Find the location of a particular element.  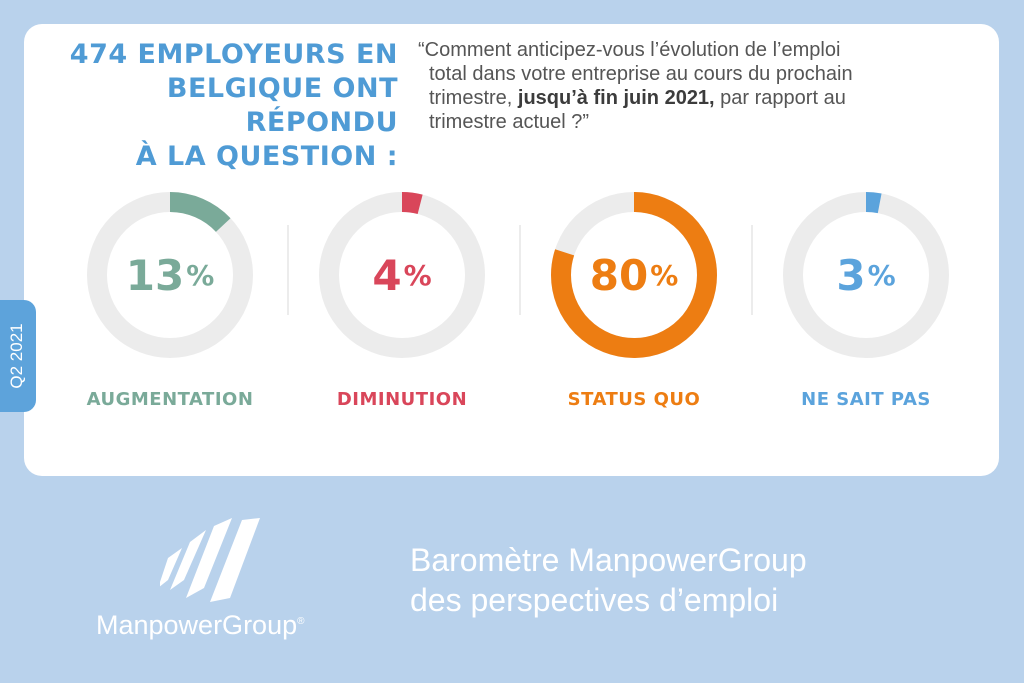

donut-slice-augmentation is located at coordinates (170, 275).